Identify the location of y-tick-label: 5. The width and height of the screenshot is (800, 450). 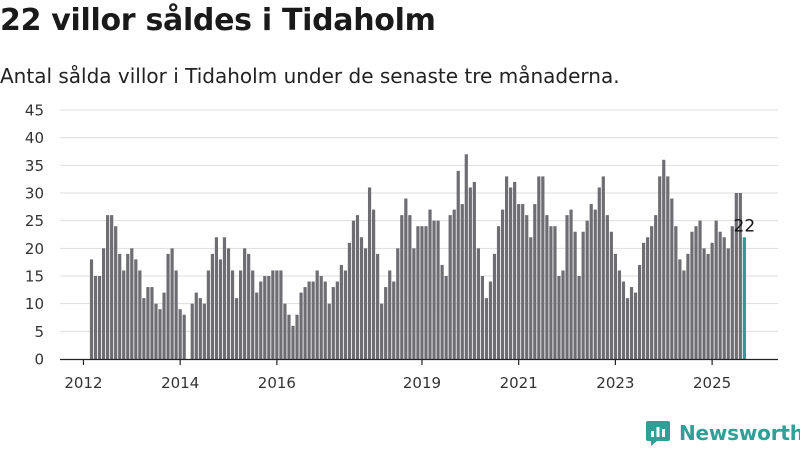
(39, 332).